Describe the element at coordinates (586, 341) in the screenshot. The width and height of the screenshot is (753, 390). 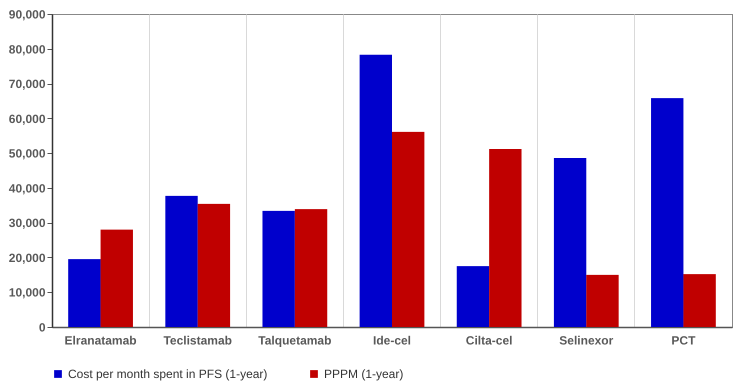
I see `x-tick-label: Selinexor` at that location.